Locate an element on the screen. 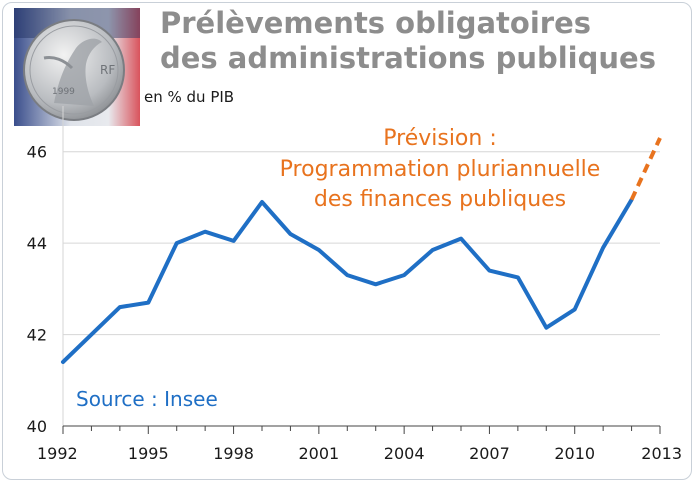 This screenshot has width=695, height=483. x-tick-label-1995: 1995 is located at coordinates (148, 453).